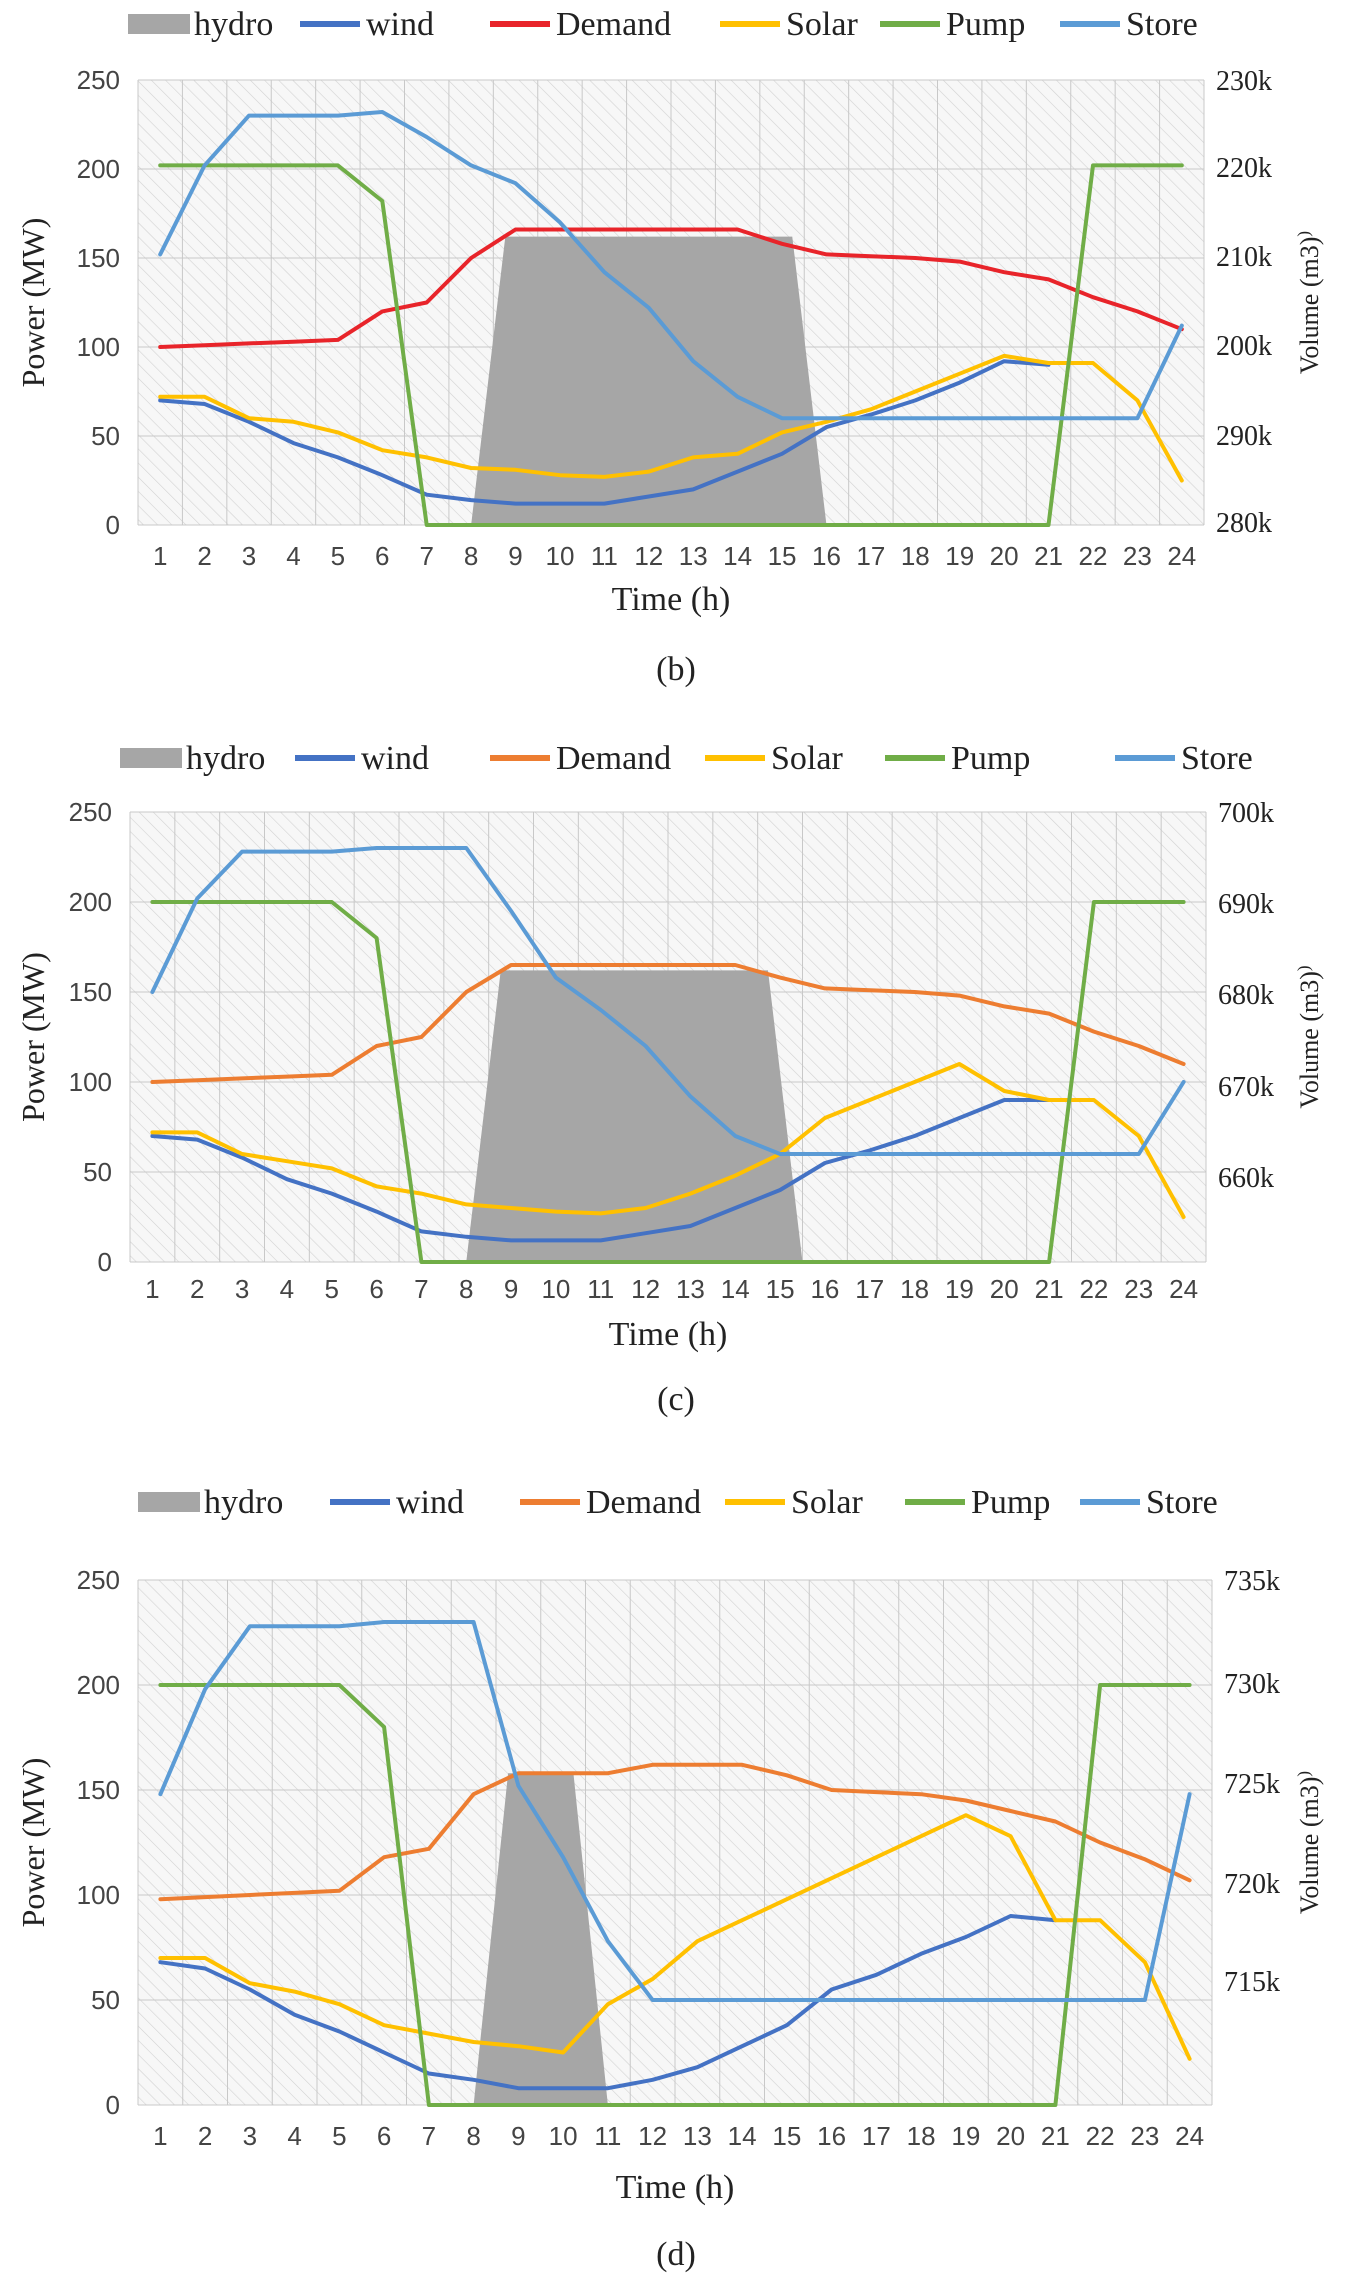  What do you see at coordinates (169, 1502) in the screenshot?
I see `legend-swatch-hydro` at bounding box center [169, 1502].